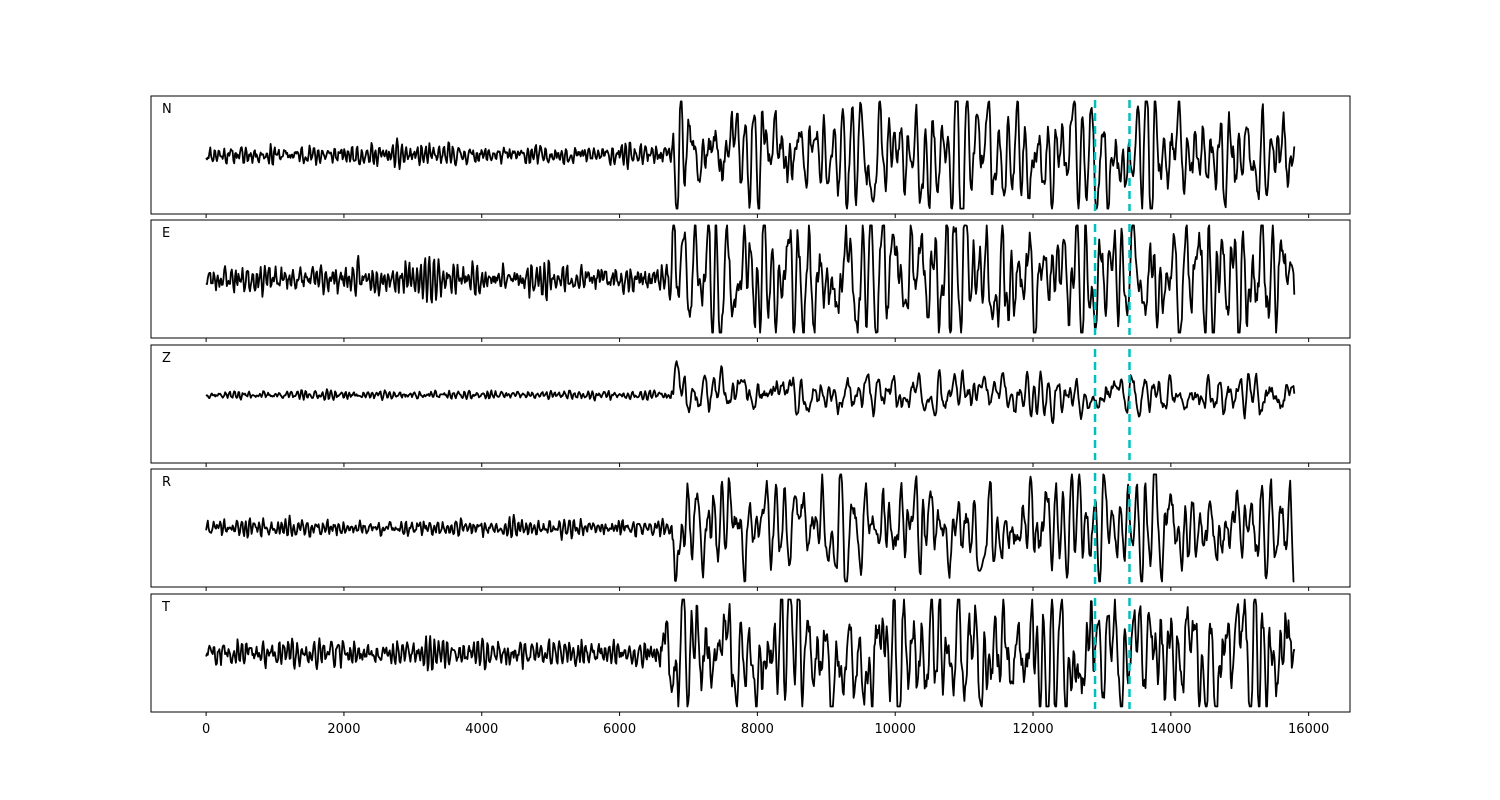 Image resolution: width=1500 pixels, height=800 pixels. I want to click on x-tick-label: 0, so click(206, 729).